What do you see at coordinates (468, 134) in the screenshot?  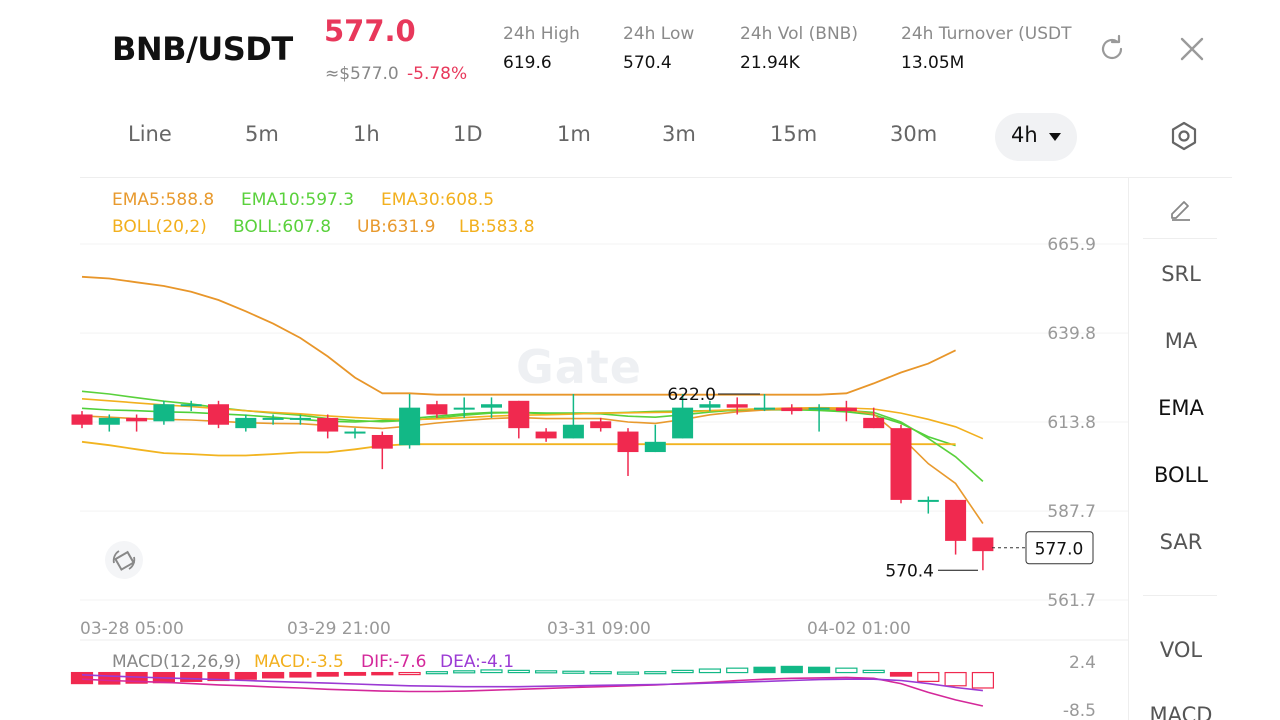 I see `tab-1d: 1D` at bounding box center [468, 134].